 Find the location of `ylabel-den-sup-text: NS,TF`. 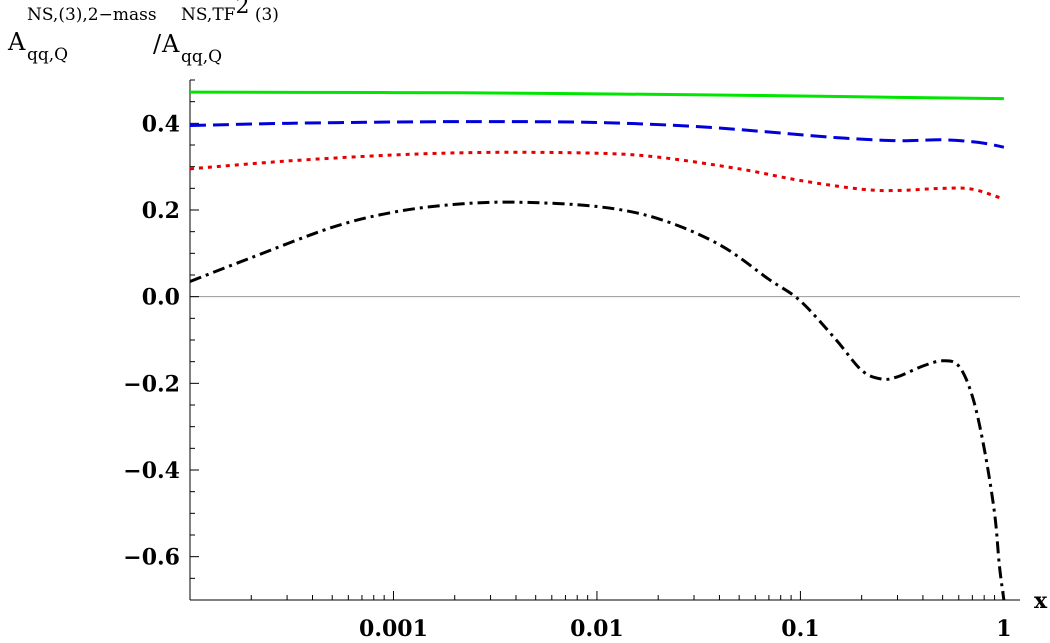

ylabel-den-sup-text: NS,TF is located at coordinates (208, 15).